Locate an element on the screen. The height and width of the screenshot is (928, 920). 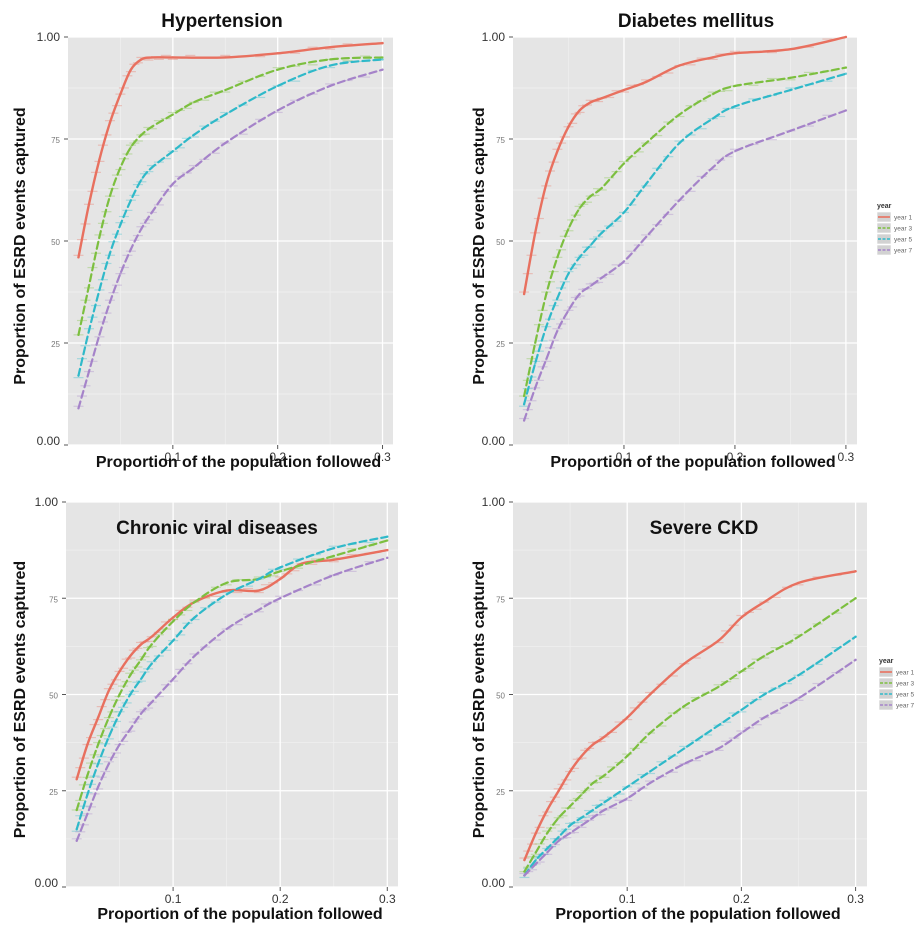
y-tick-label: 25 is located at coordinates (500, 344).